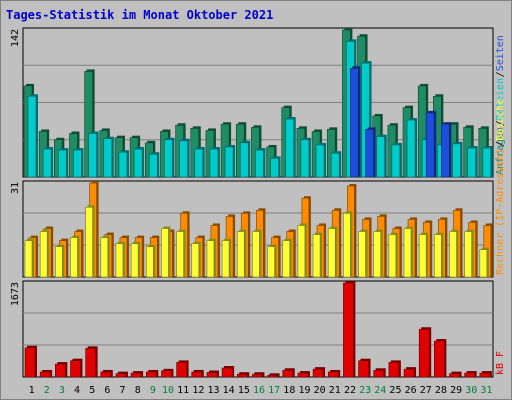  What do you see at coordinates (107, 390) in the screenshot?
I see `x-tick-label-day-6: 6` at bounding box center [107, 390].